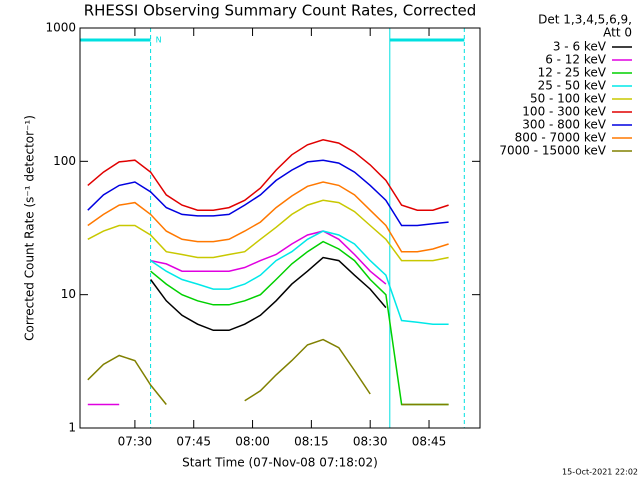 The width and height of the screenshot is (640, 480). Describe the element at coordinates (585, 20) in the screenshot. I see `legend-header: Det 1,3,4,5,6,9,` at that location.